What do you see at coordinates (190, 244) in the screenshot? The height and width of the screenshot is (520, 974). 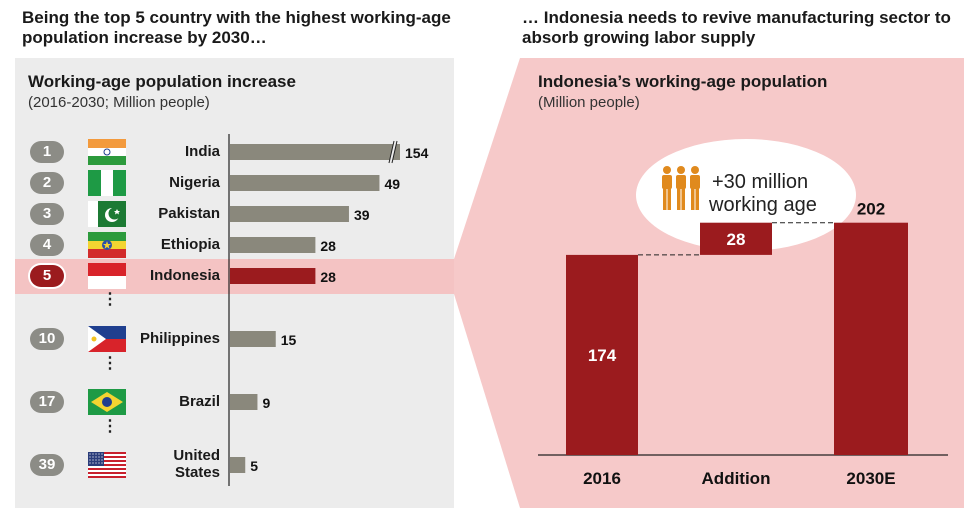 I see `country-name: Ethiopia` at bounding box center [190, 244].